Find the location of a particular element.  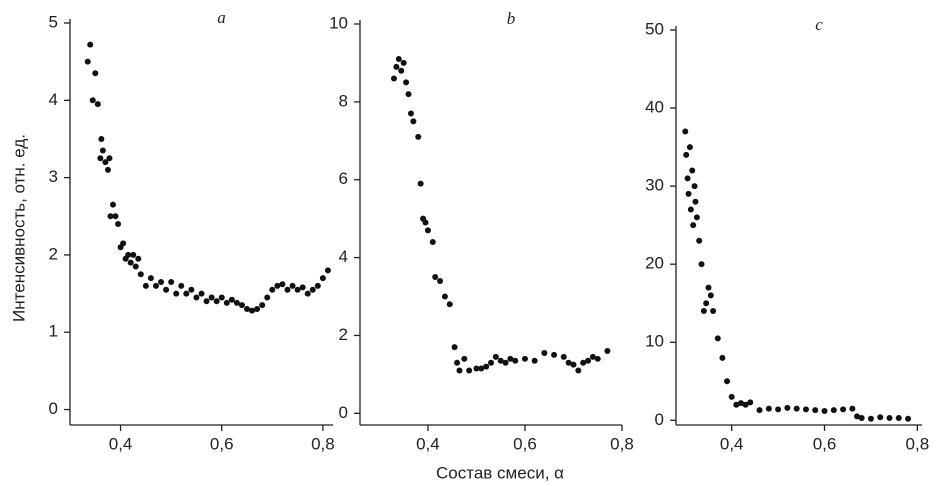

x-tick-label: 0,6 is located at coordinates (525, 443).